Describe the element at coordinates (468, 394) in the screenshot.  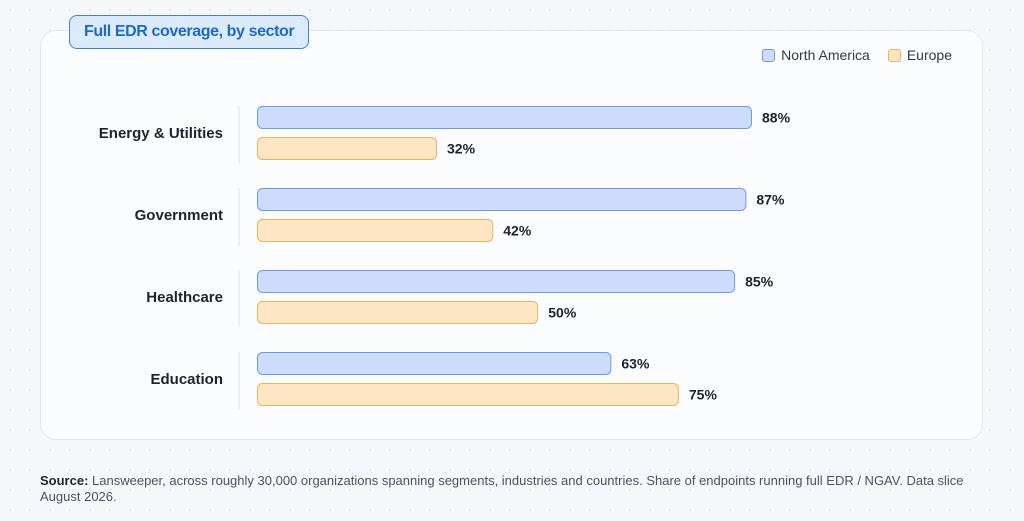
I see `bar-europe-education` at that location.